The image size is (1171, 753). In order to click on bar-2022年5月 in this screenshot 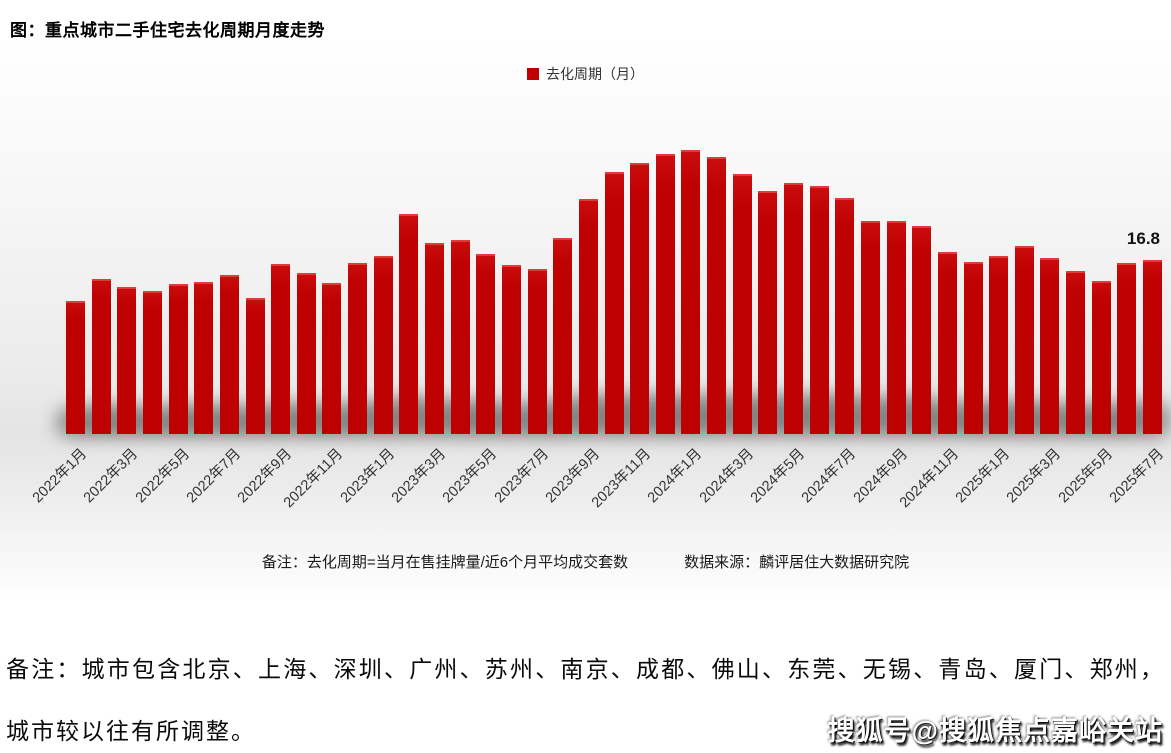, I will do `click(178, 294)`.